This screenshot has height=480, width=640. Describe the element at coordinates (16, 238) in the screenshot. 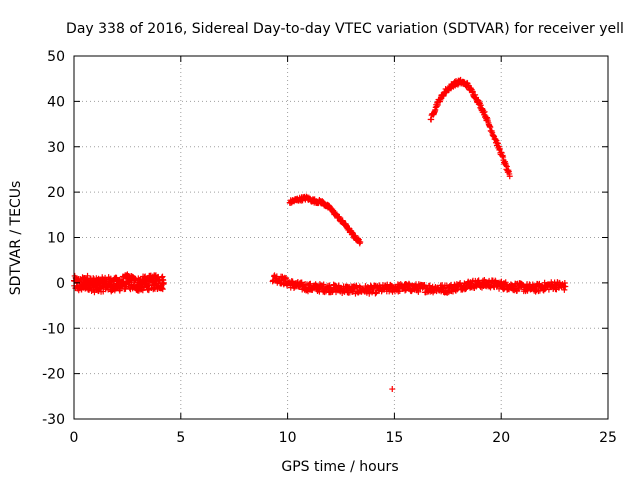

I see `y-axis-label: SDTVAR / TECUs` at that location.